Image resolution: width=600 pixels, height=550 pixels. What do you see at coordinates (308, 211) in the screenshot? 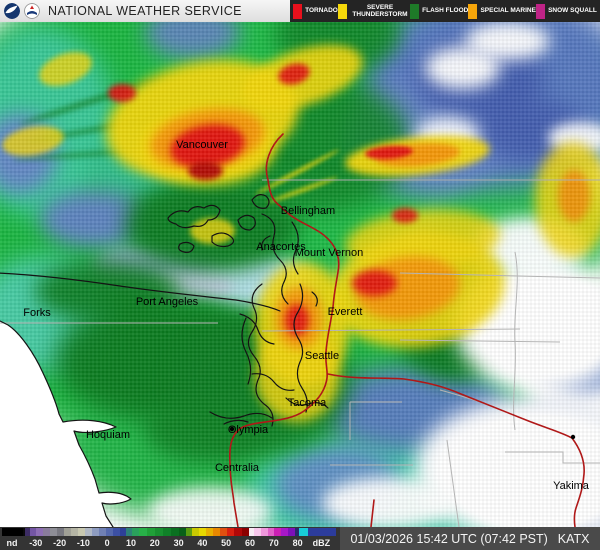
I see `city-label-bellingham: Bellingham` at bounding box center [308, 211].